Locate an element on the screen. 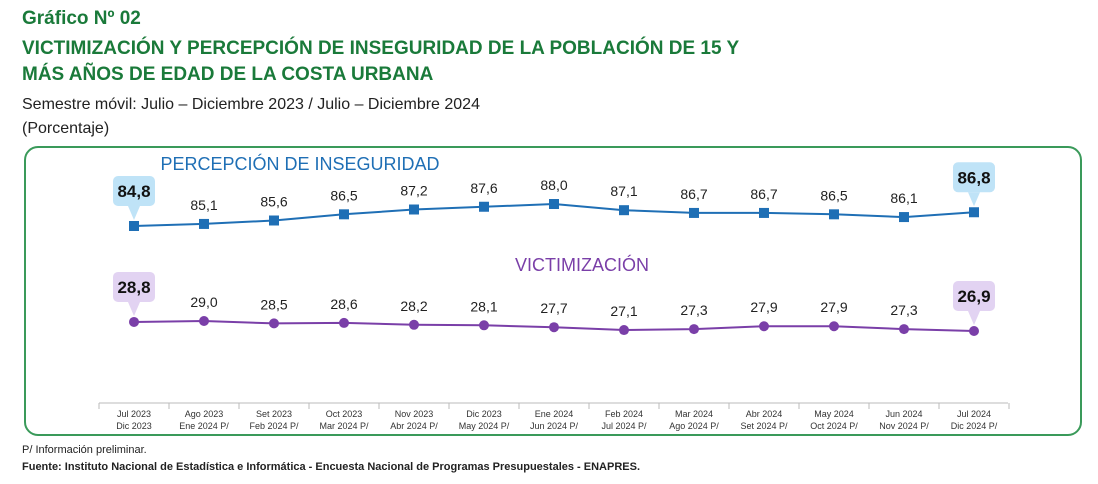 This screenshot has width=1098, height=484. data-label-victimizacion: 29,0 is located at coordinates (203, 302).